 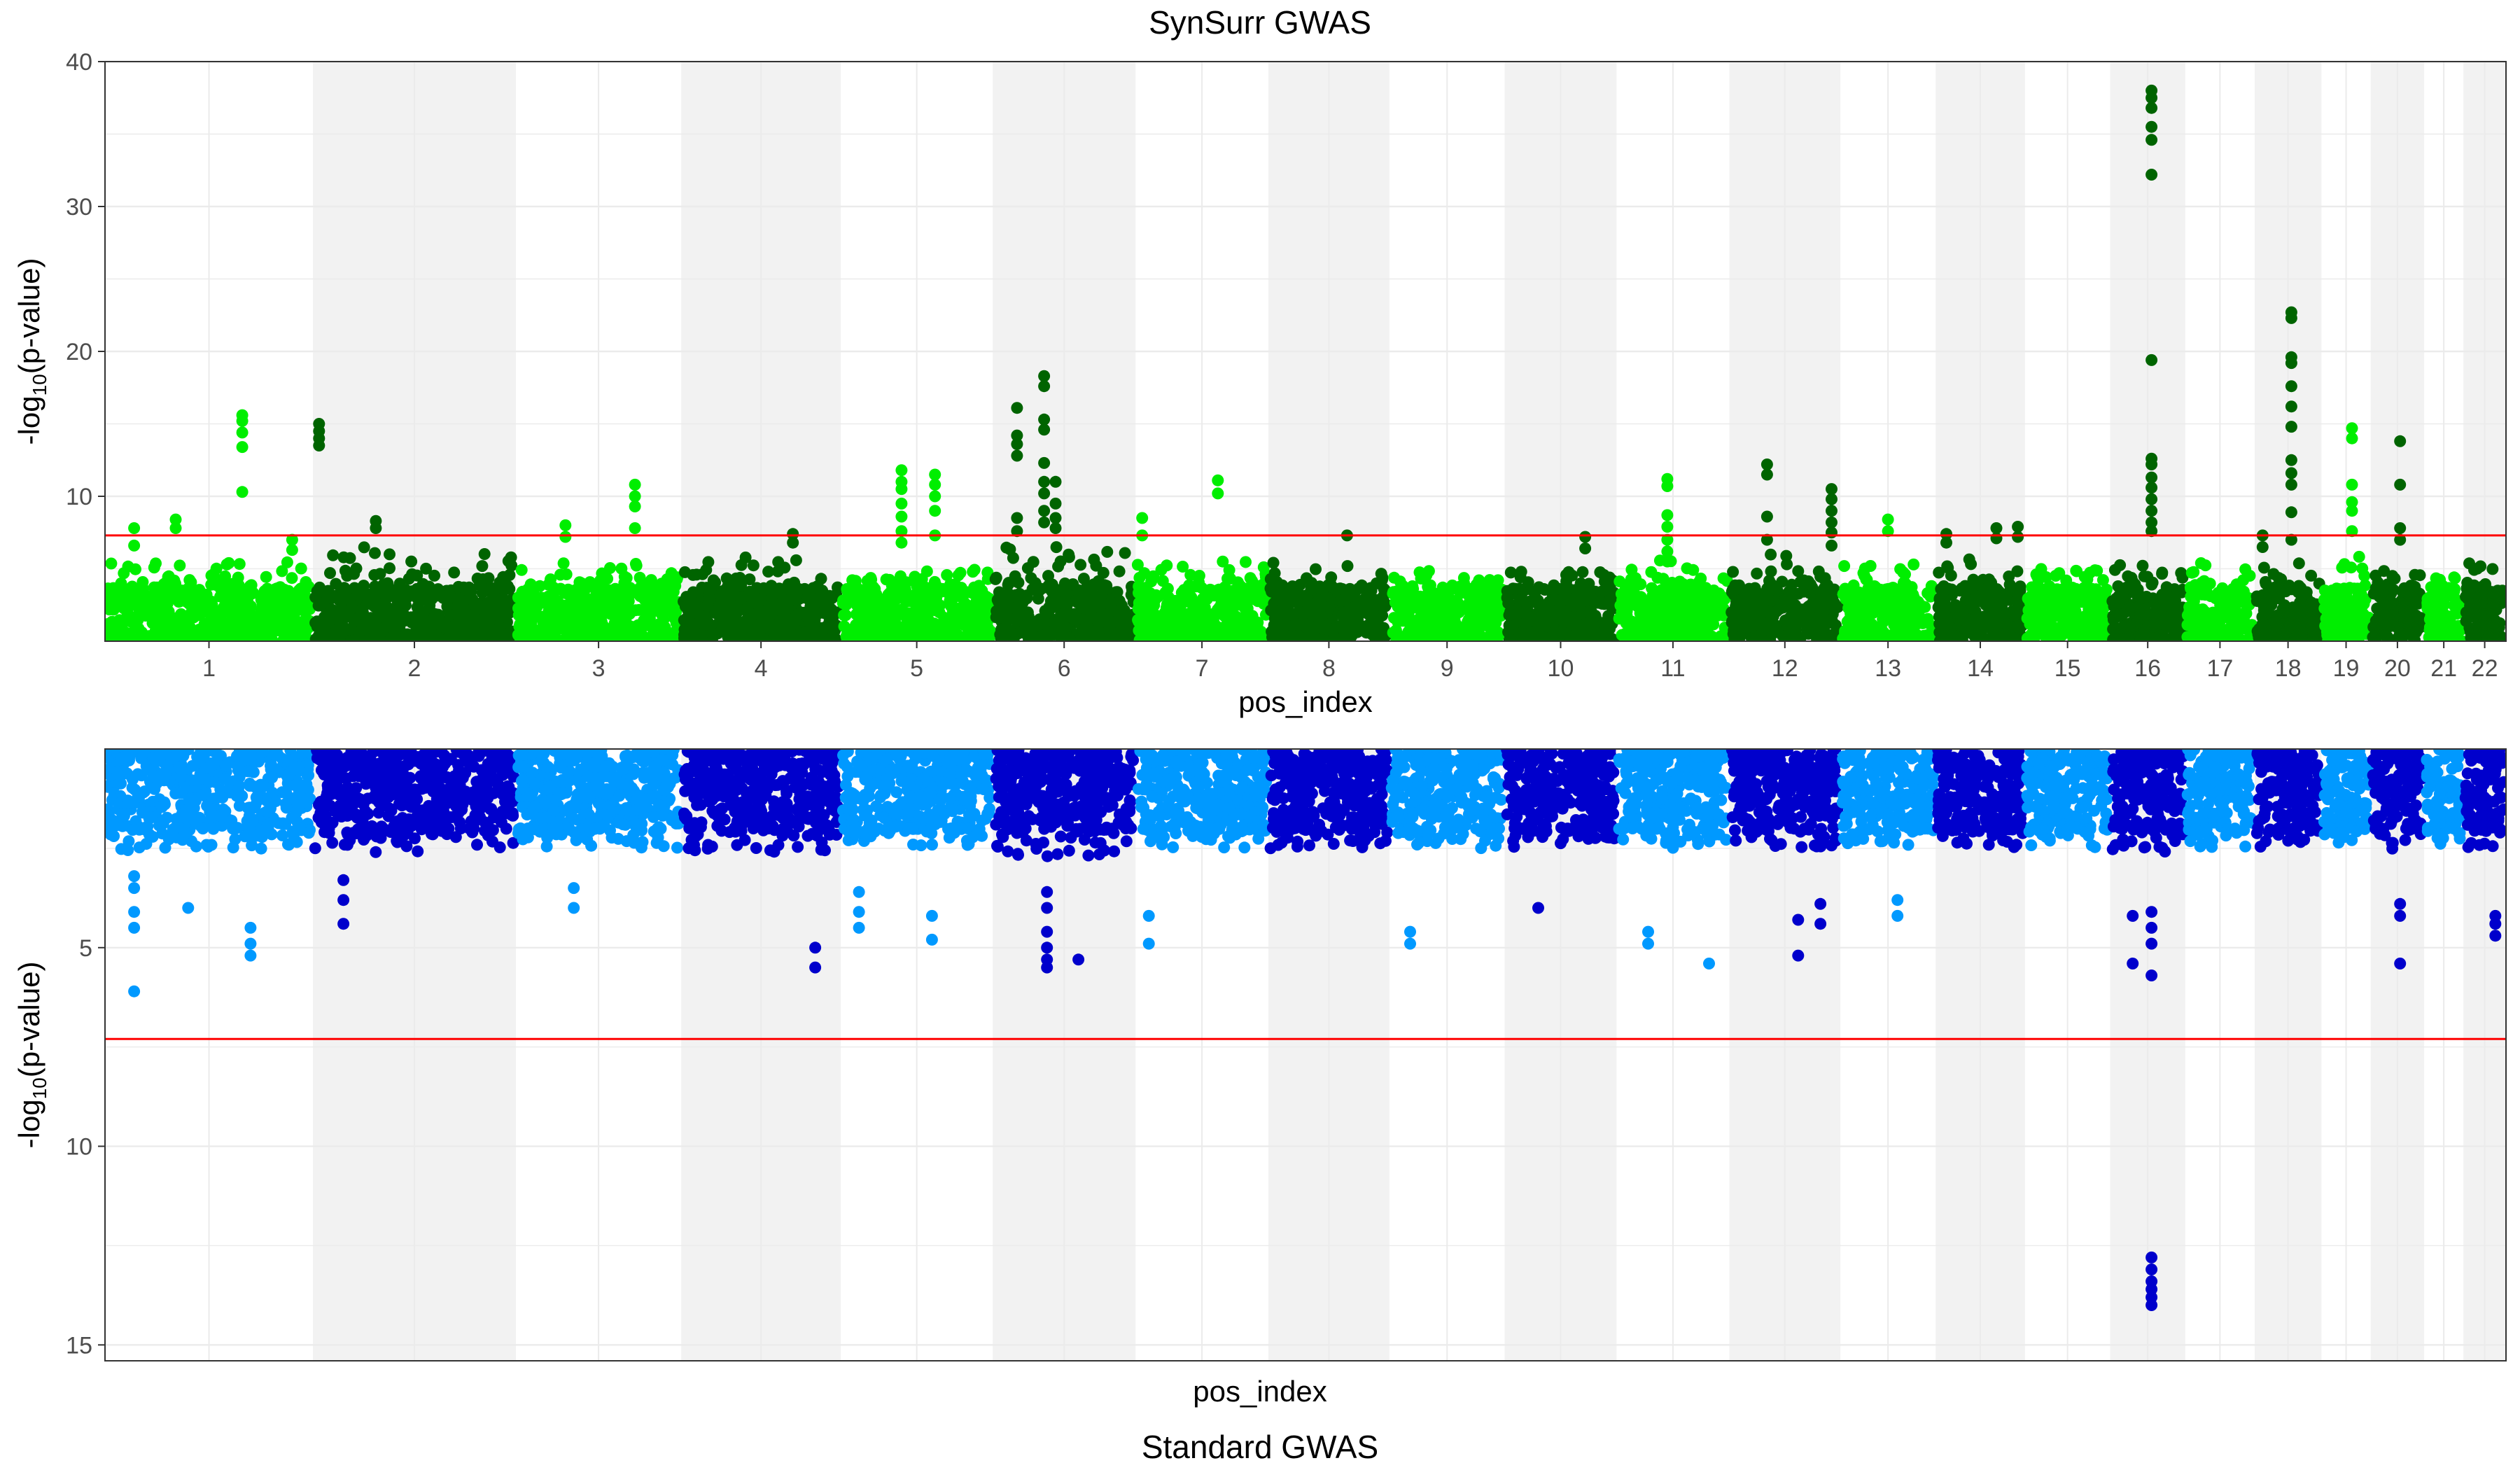 What do you see at coordinates (2287, 801) in the screenshot?
I see `chromosome-18-points` at bounding box center [2287, 801].